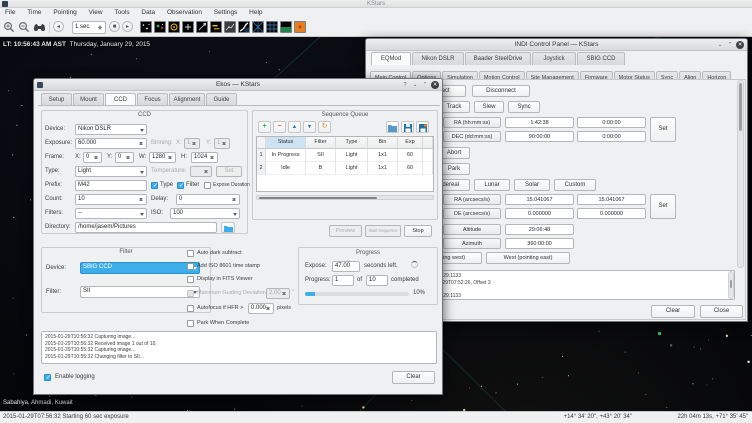  Describe the element at coordinates (202, 27) in the screenshot. I see `toggle-satellites-icon` at that location.